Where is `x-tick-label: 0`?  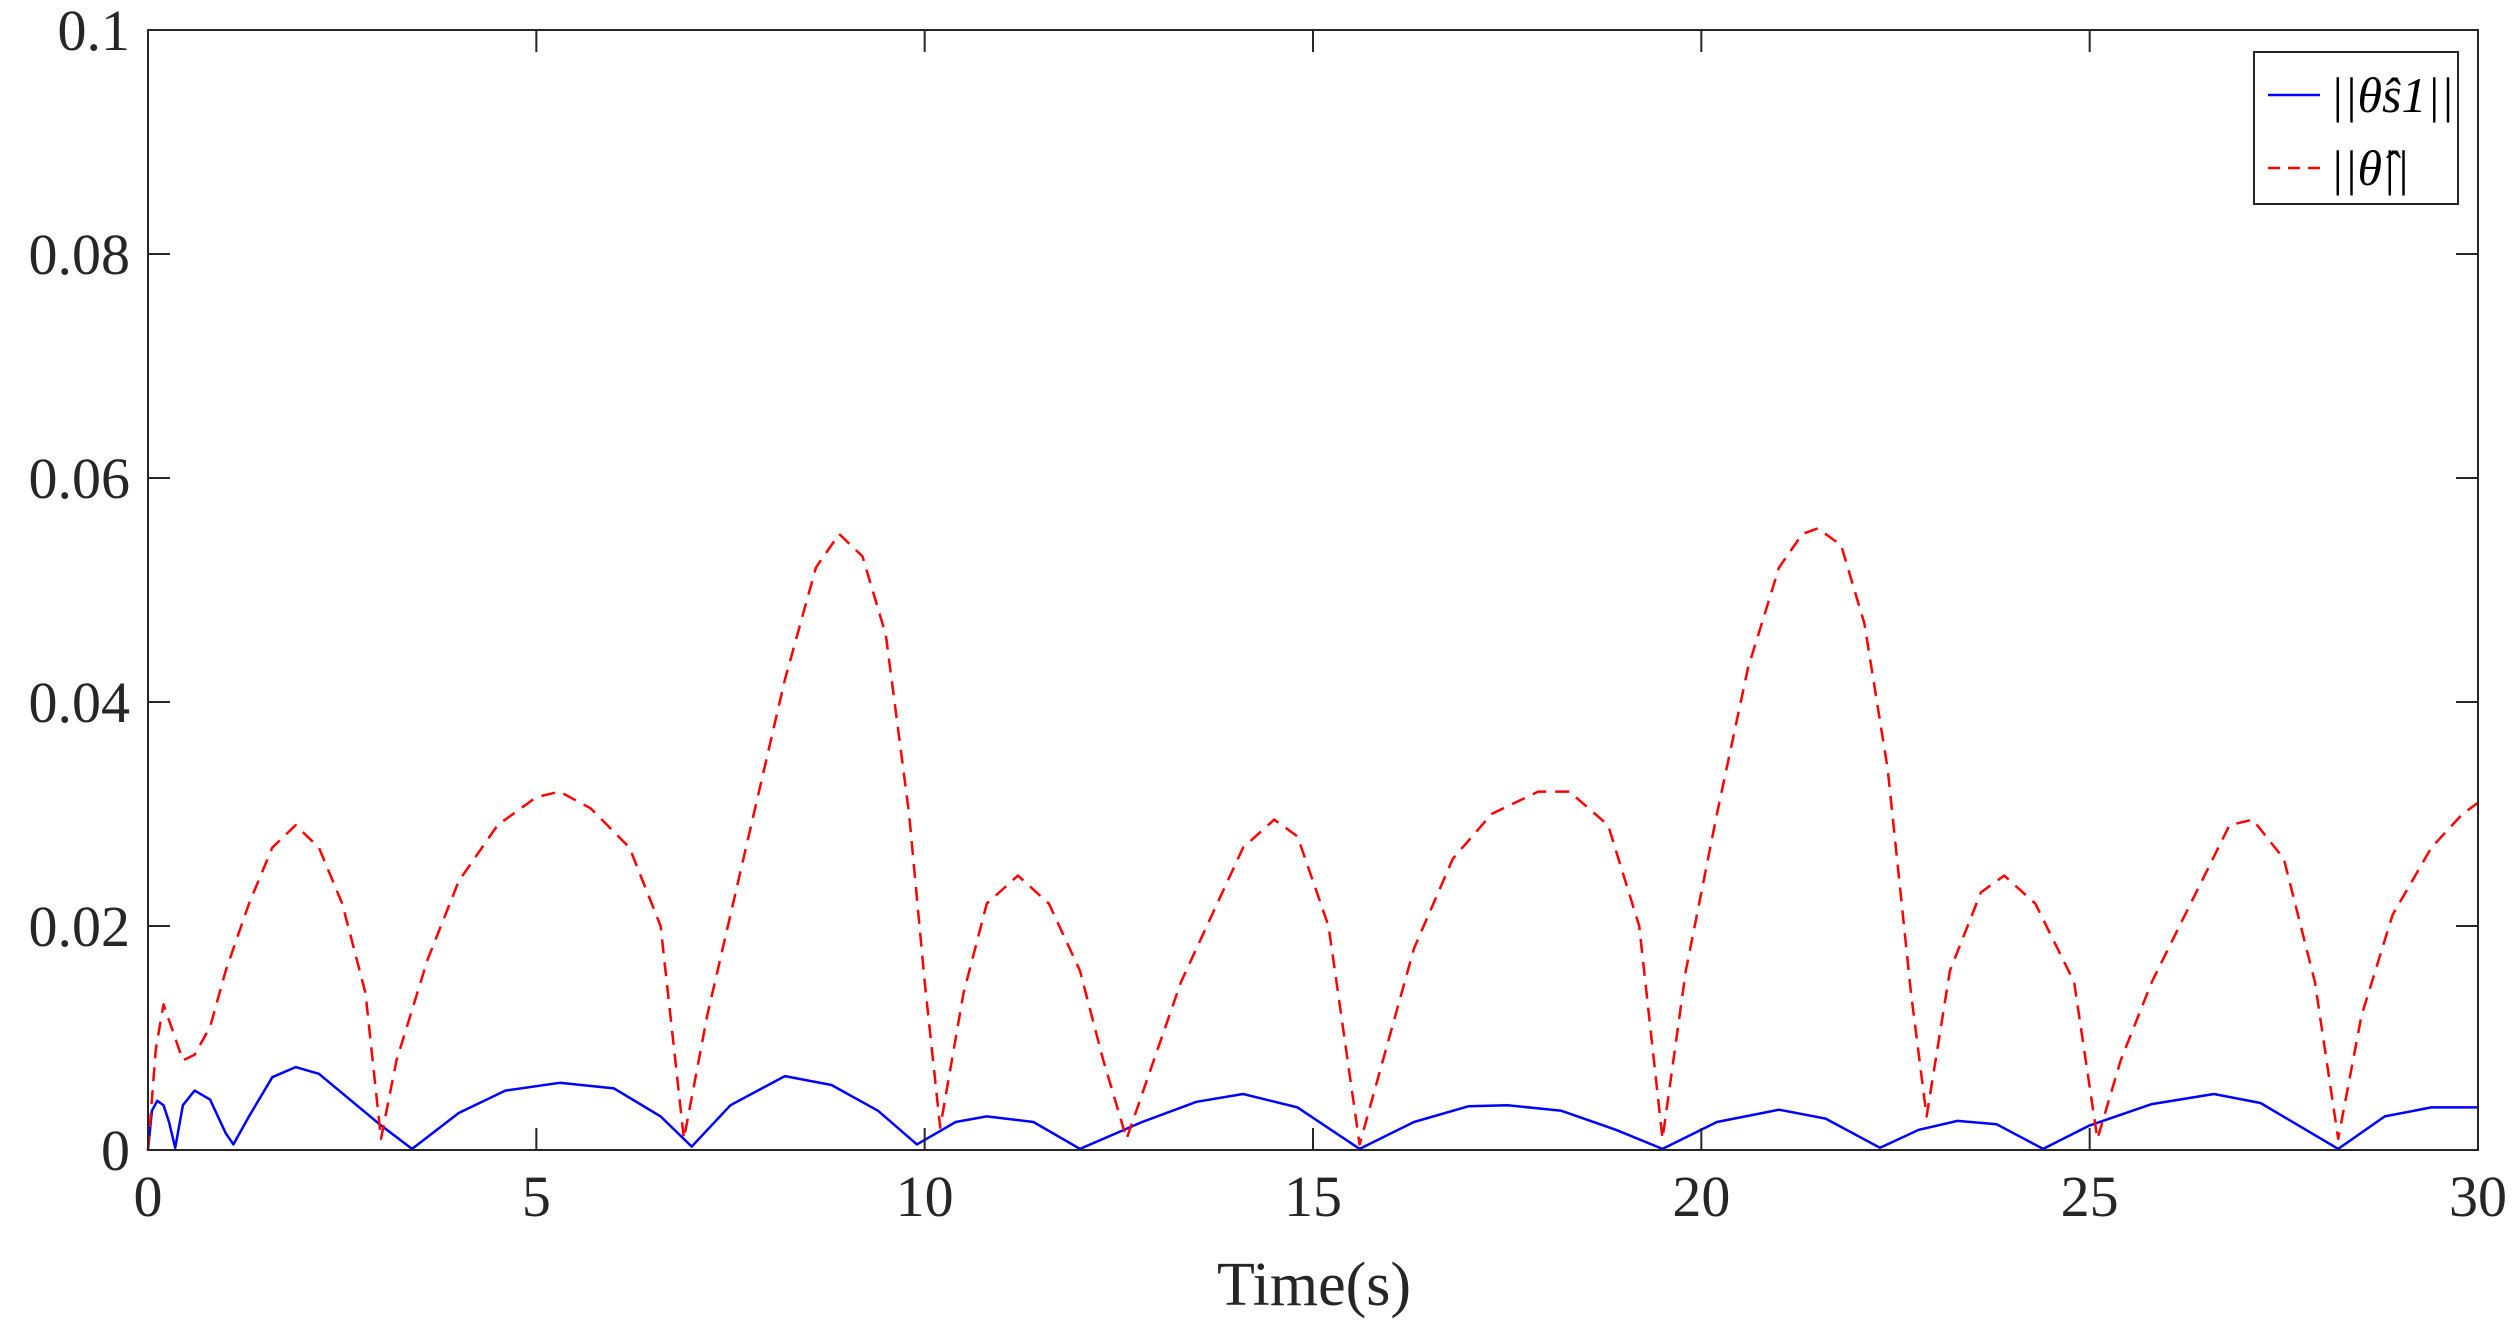
x-tick-label: 0 is located at coordinates (148, 1196).